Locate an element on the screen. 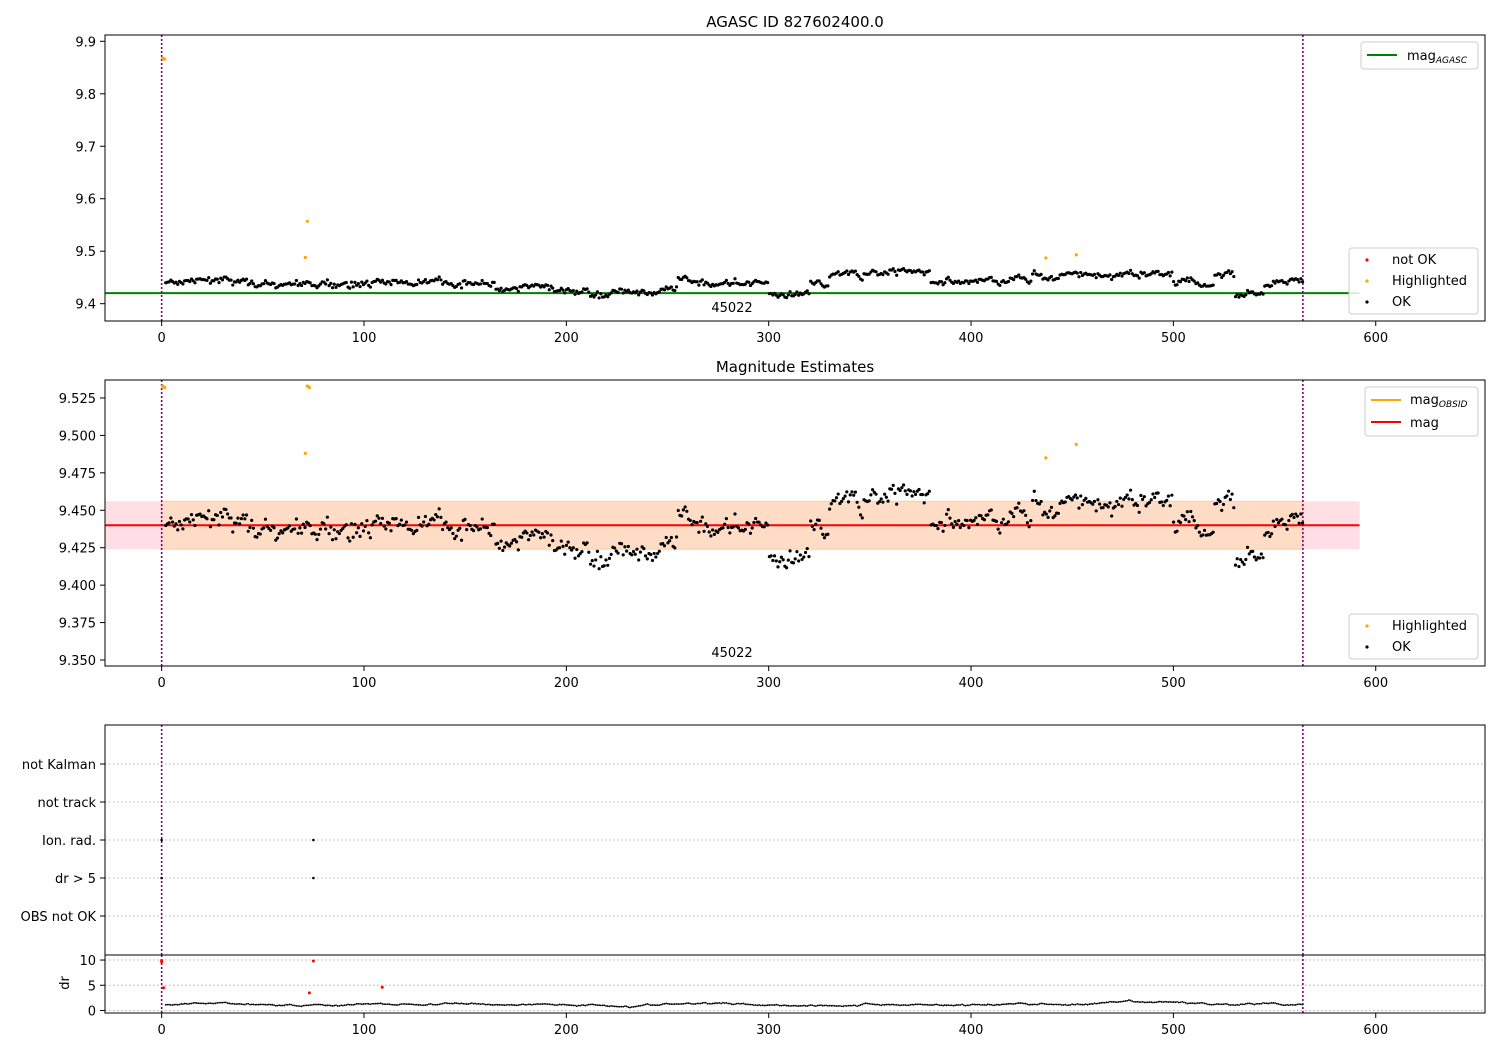 The height and width of the screenshot is (1050, 1500). x-tick-label: 600 is located at coordinates (1375, 1030).